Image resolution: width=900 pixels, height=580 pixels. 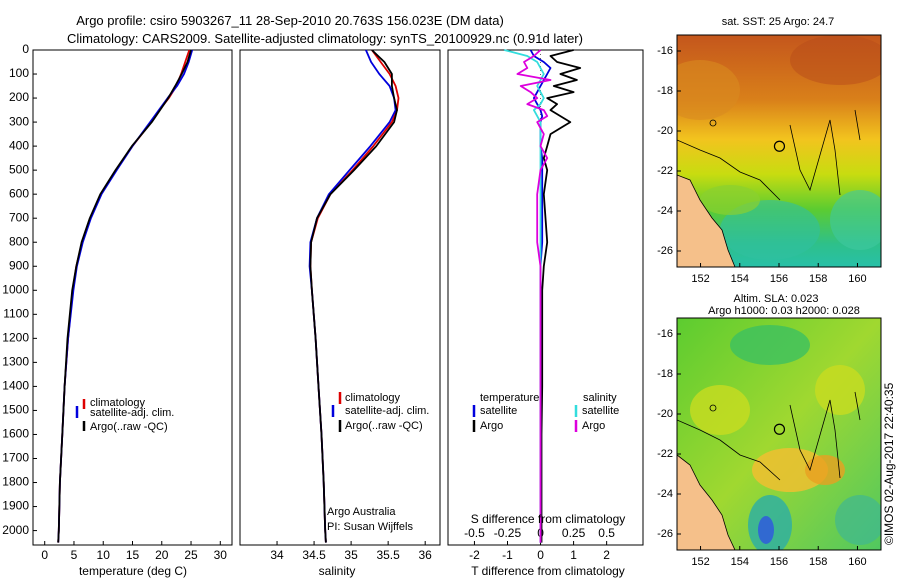 What do you see at coordinates (426, 555) in the screenshot?
I see `x-tick-label: 36` at bounding box center [426, 555].